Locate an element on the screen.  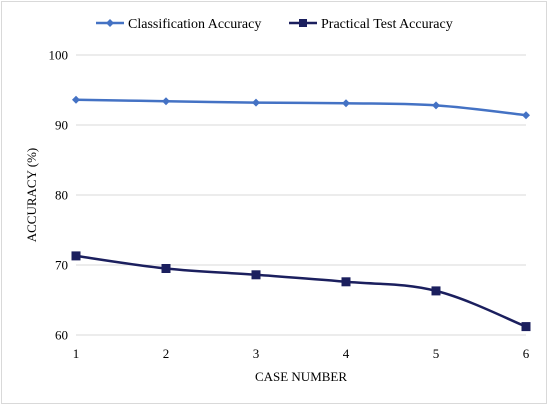
y-axis-title: ACCURACY (%) is located at coordinates (31, 195).